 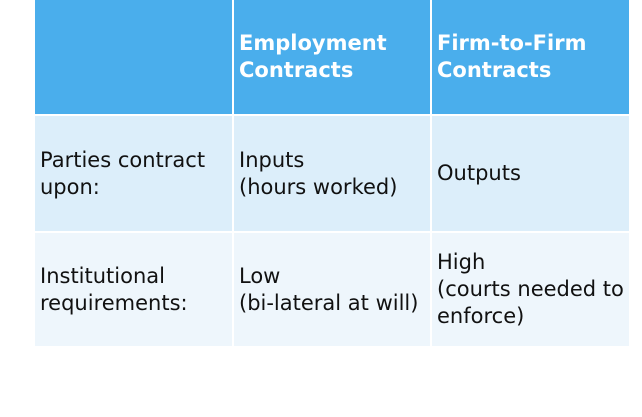 What do you see at coordinates (318, 173) in the screenshot?
I see `employment-value-parties: Inputs (hours worked)` at bounding box center [318, 173].